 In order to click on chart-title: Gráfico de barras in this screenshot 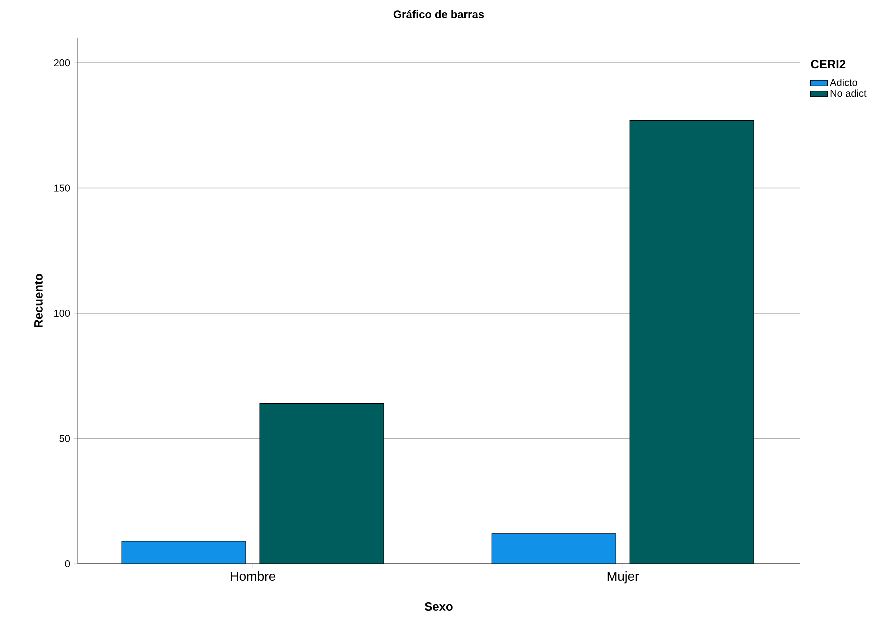, I will do `click(439, 14)`.